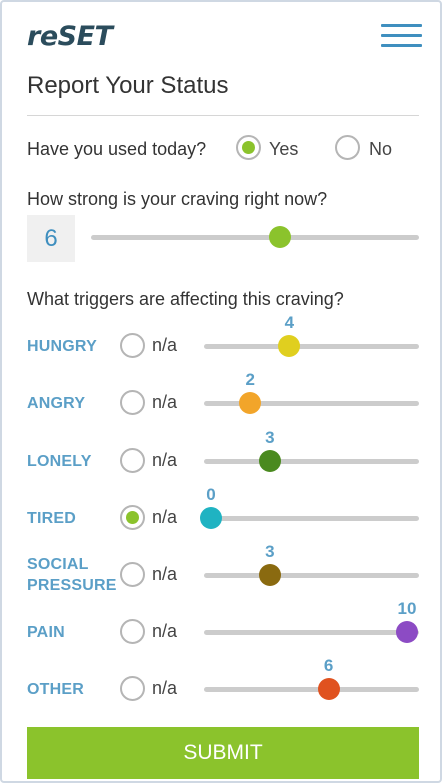  I want to click on trigger-slider-track-social-pressure, so click(311, 575).